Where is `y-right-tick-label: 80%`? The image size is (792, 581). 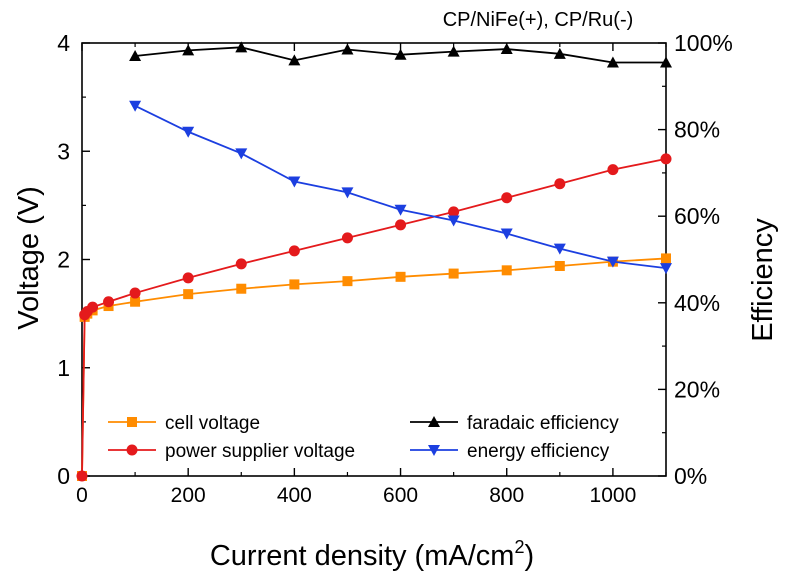
y-right-tick-label: 80% is located at coordinates (697, 130).